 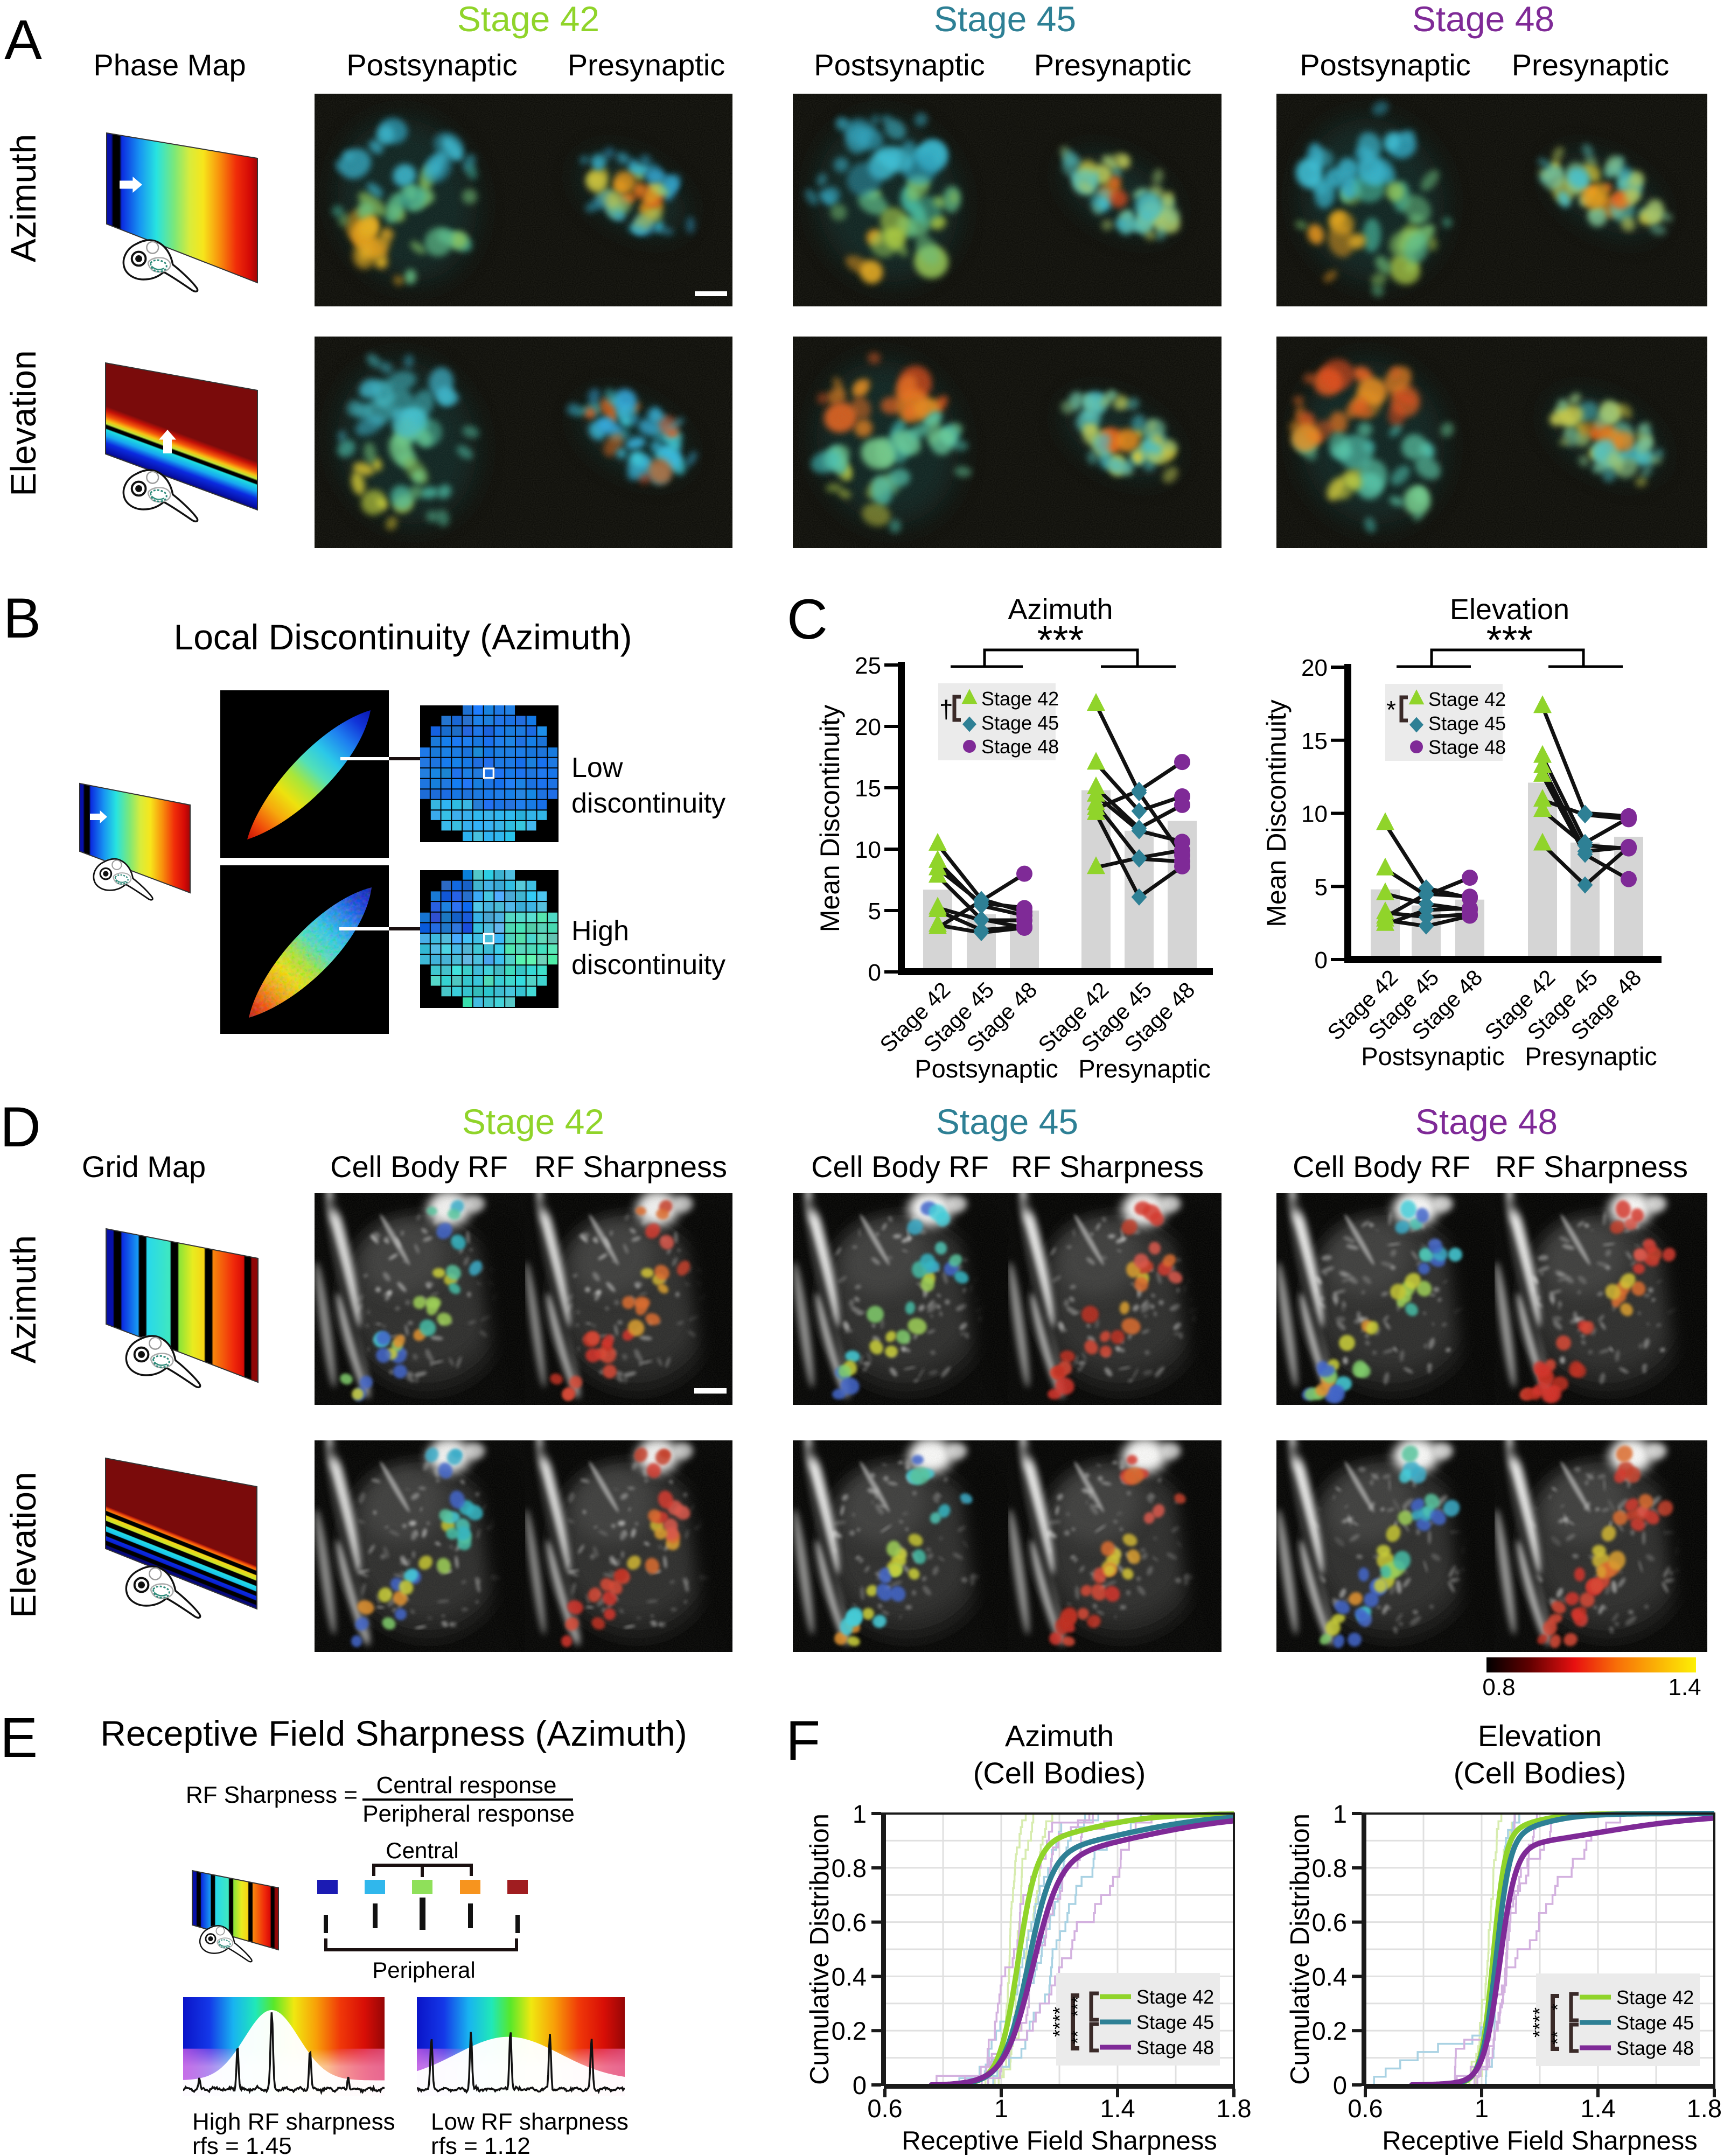 What do you see at coordinates (144, 1167) in the screenshot?
I see `svg-text: Grid Map` at bounding box center [144, 1167].